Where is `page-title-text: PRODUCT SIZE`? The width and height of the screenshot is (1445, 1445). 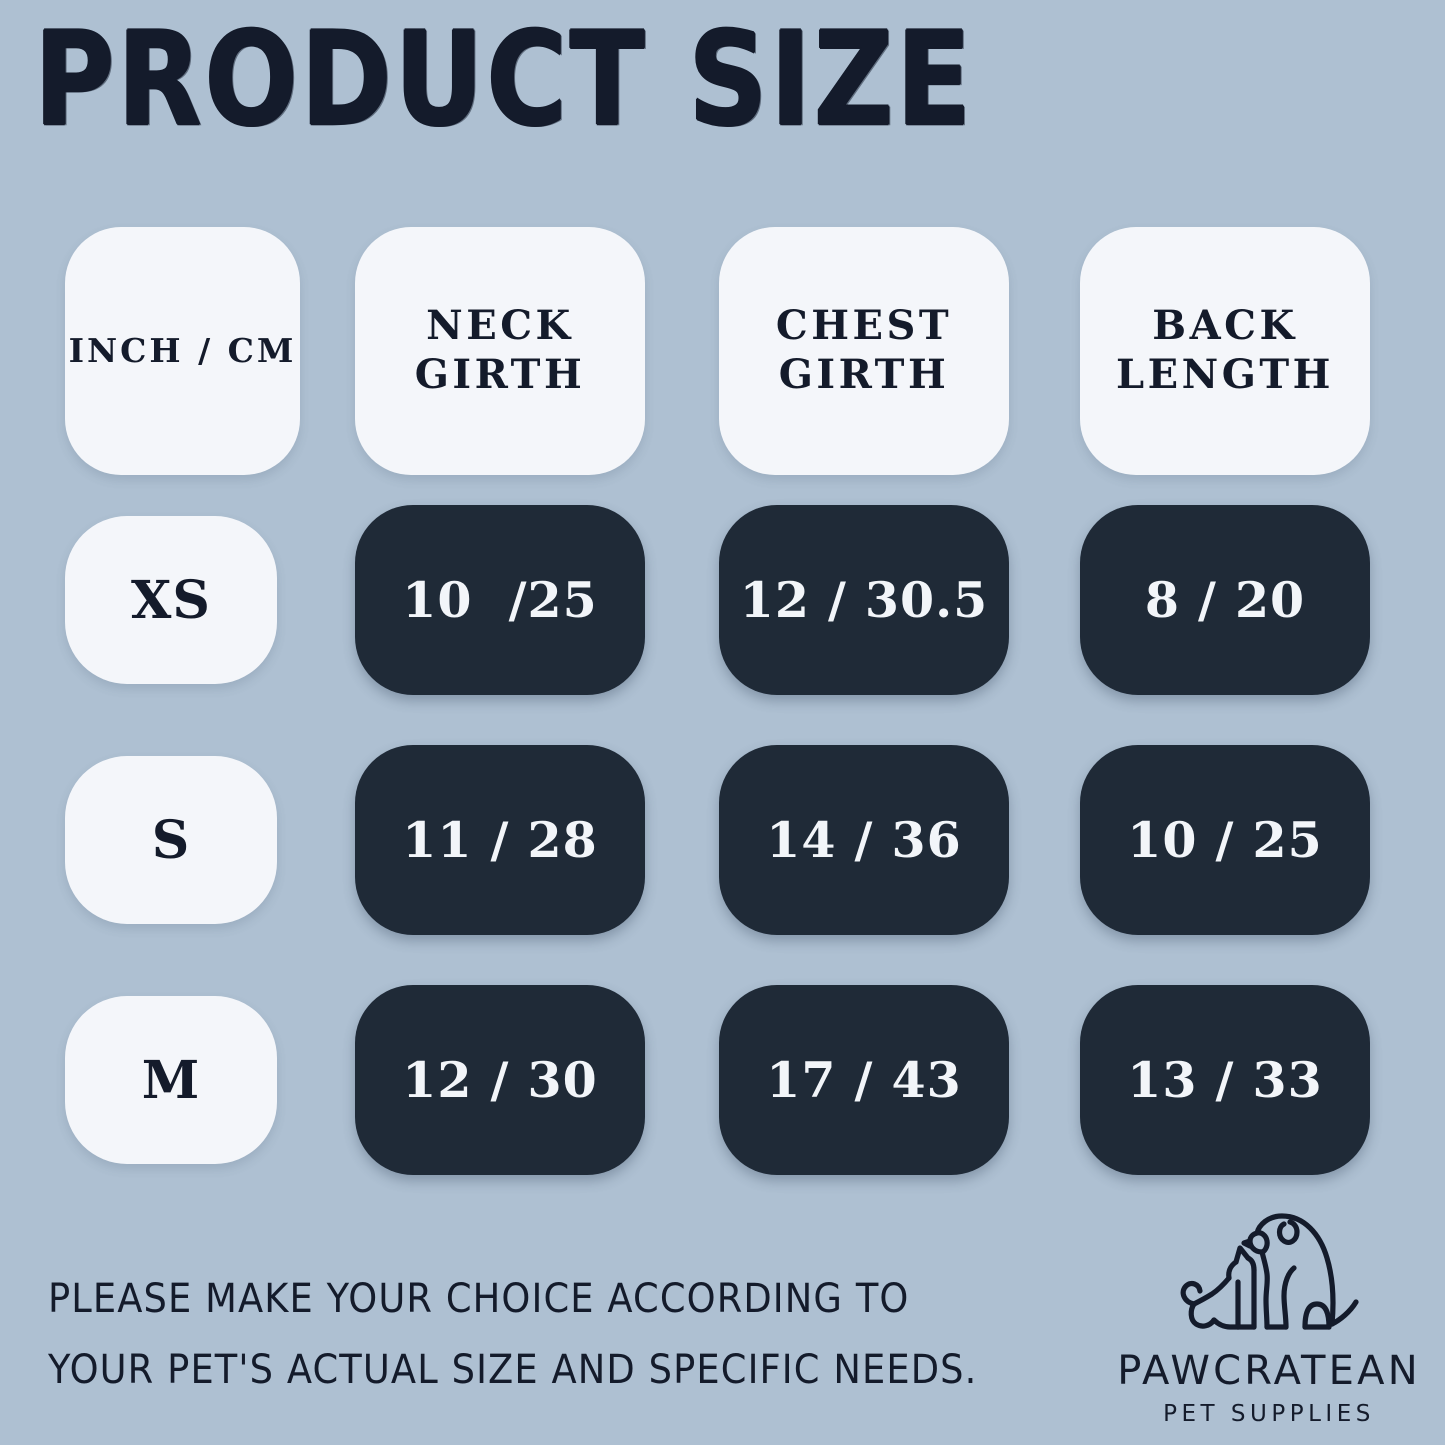
page-title-text: PRODUCT SIZE is located at coordinates (504, 79).